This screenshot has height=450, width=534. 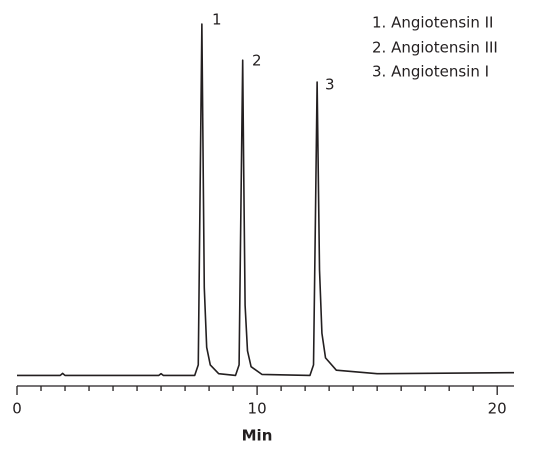 I want to click on peak-label: 3, so click(x=330, y=85).